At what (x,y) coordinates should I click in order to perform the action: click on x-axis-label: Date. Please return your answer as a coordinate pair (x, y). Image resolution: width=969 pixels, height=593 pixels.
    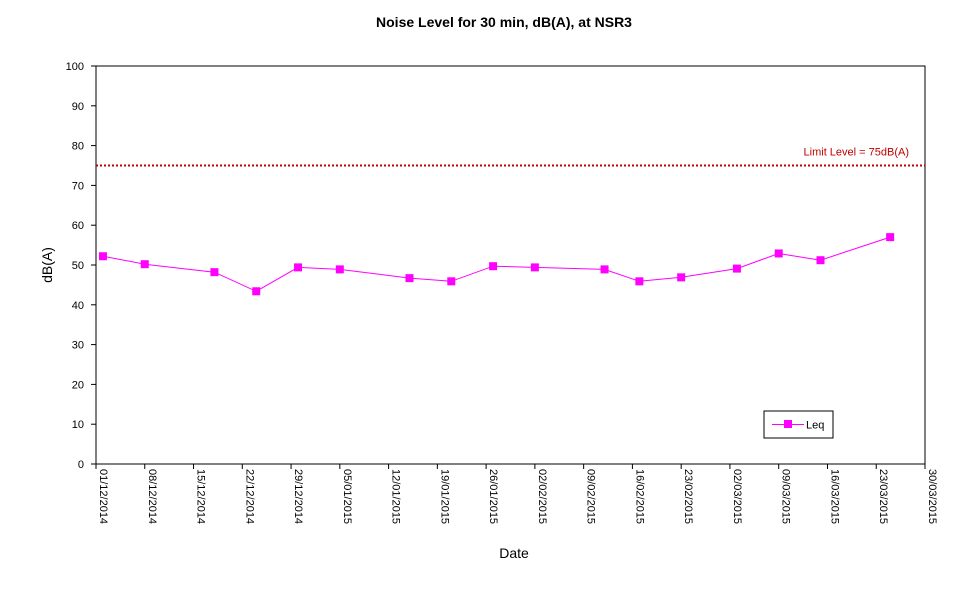
    Looking at the image, I should click on (514, 553).